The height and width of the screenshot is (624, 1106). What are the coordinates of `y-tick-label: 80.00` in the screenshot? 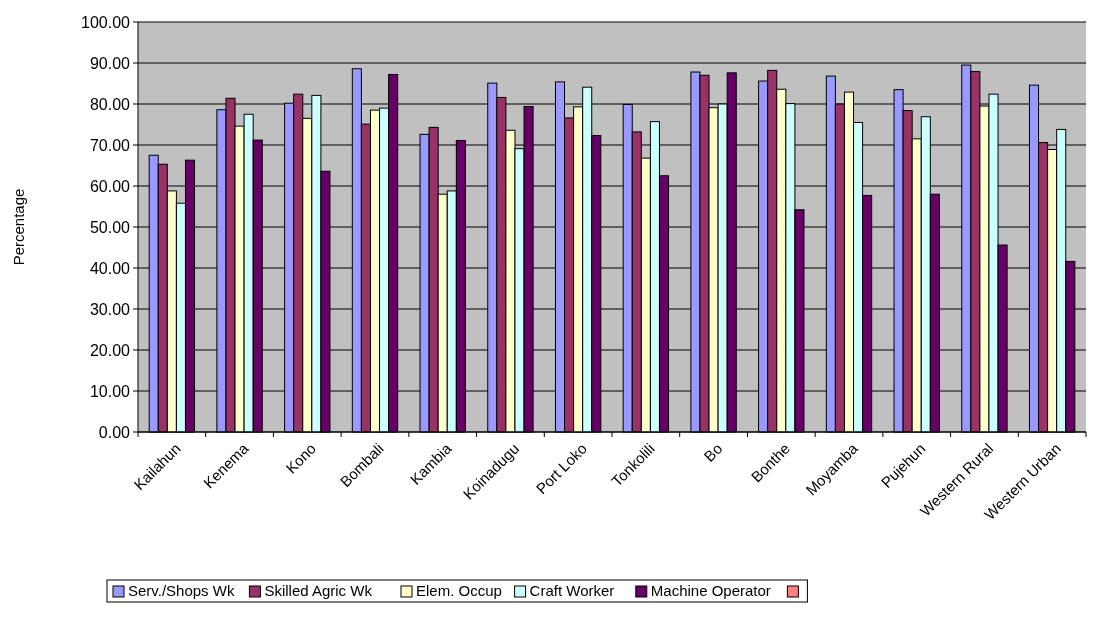 It's located at (110, 104).